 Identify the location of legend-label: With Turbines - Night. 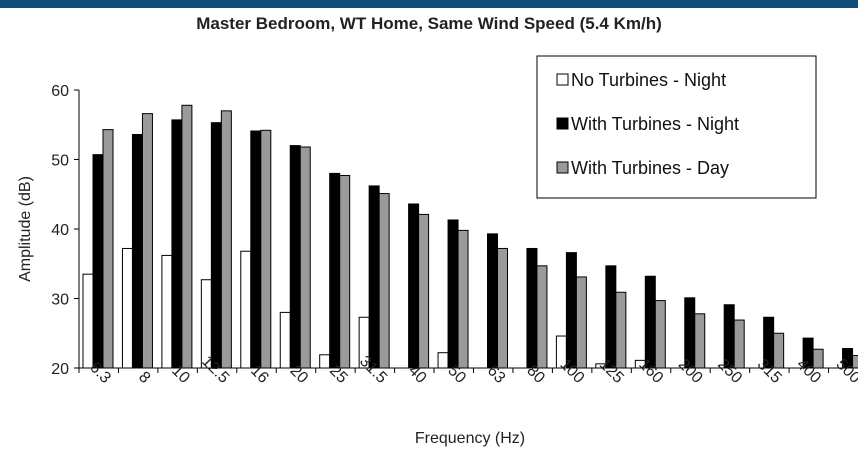
(655, 124).